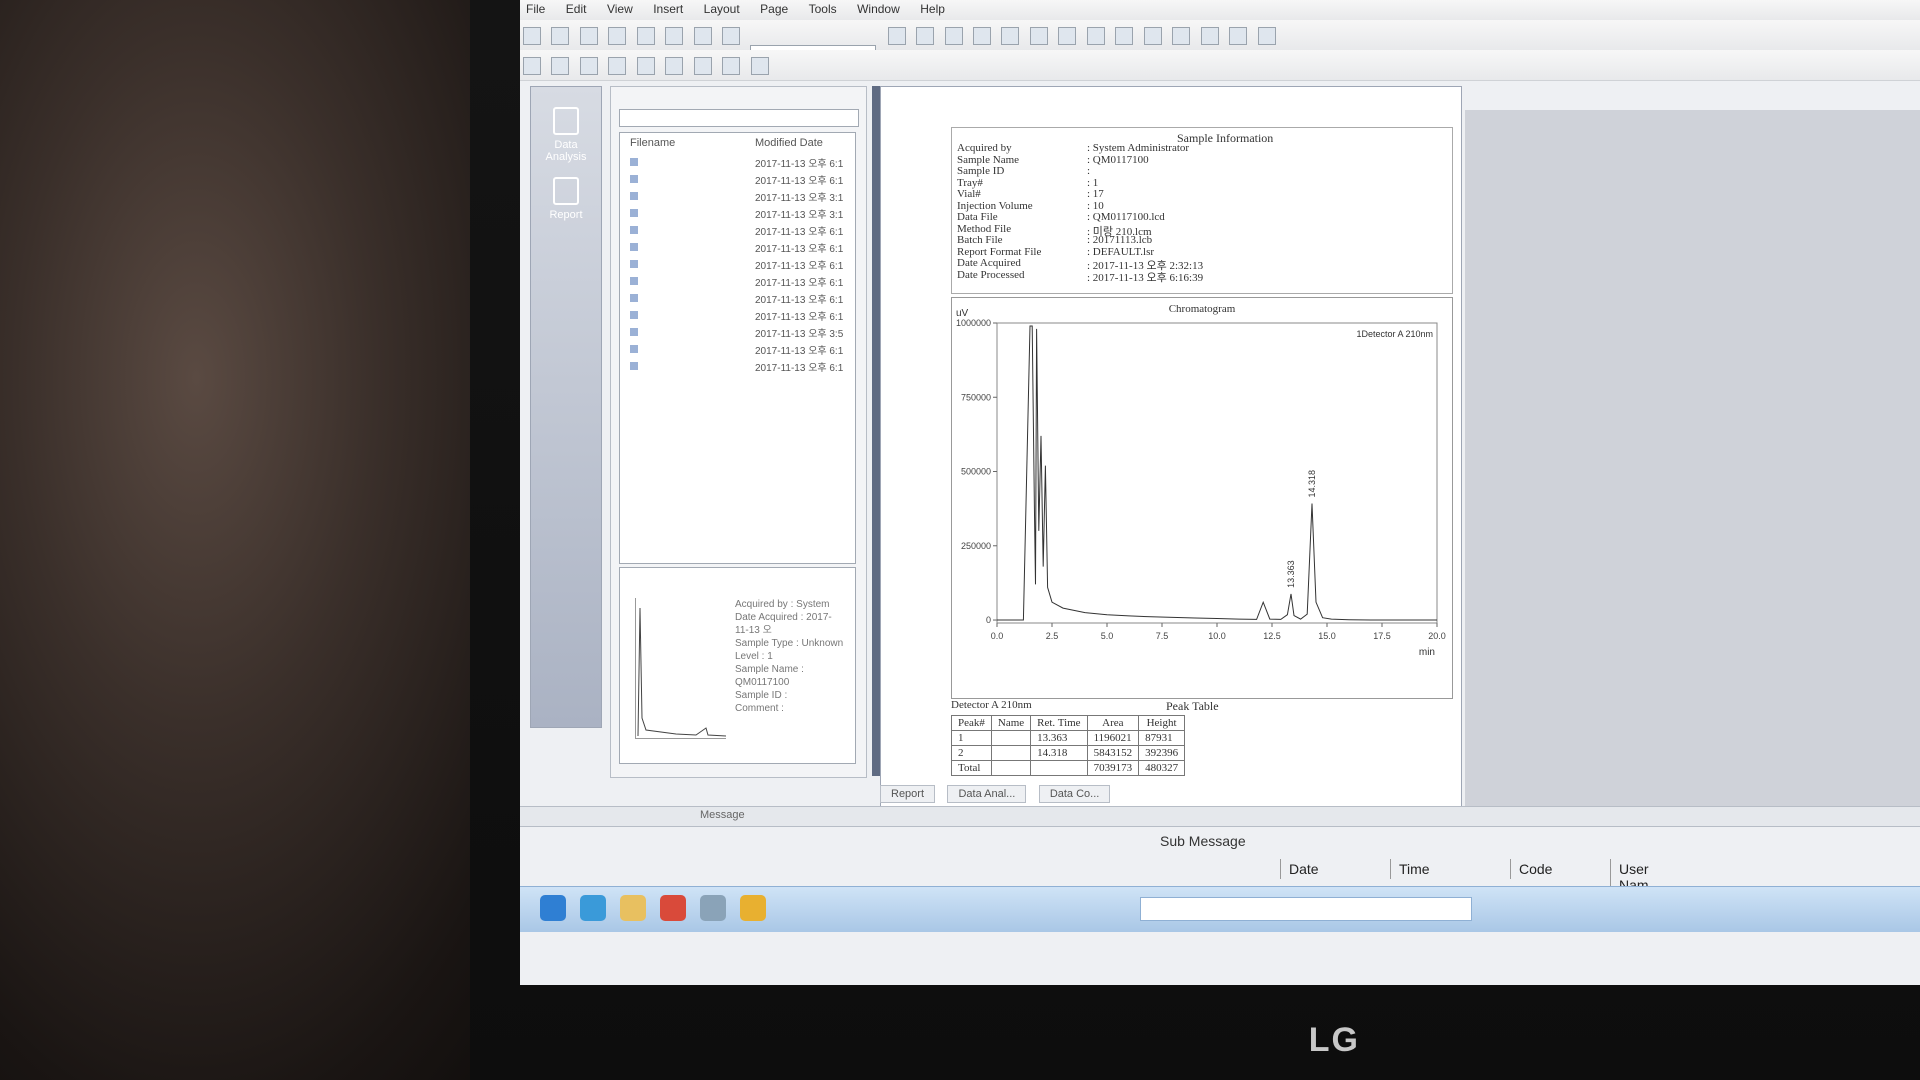  What do you see at coordinates (731, 36) in the screenshot?
I see `help-icon` at bounding box center [731, 36].